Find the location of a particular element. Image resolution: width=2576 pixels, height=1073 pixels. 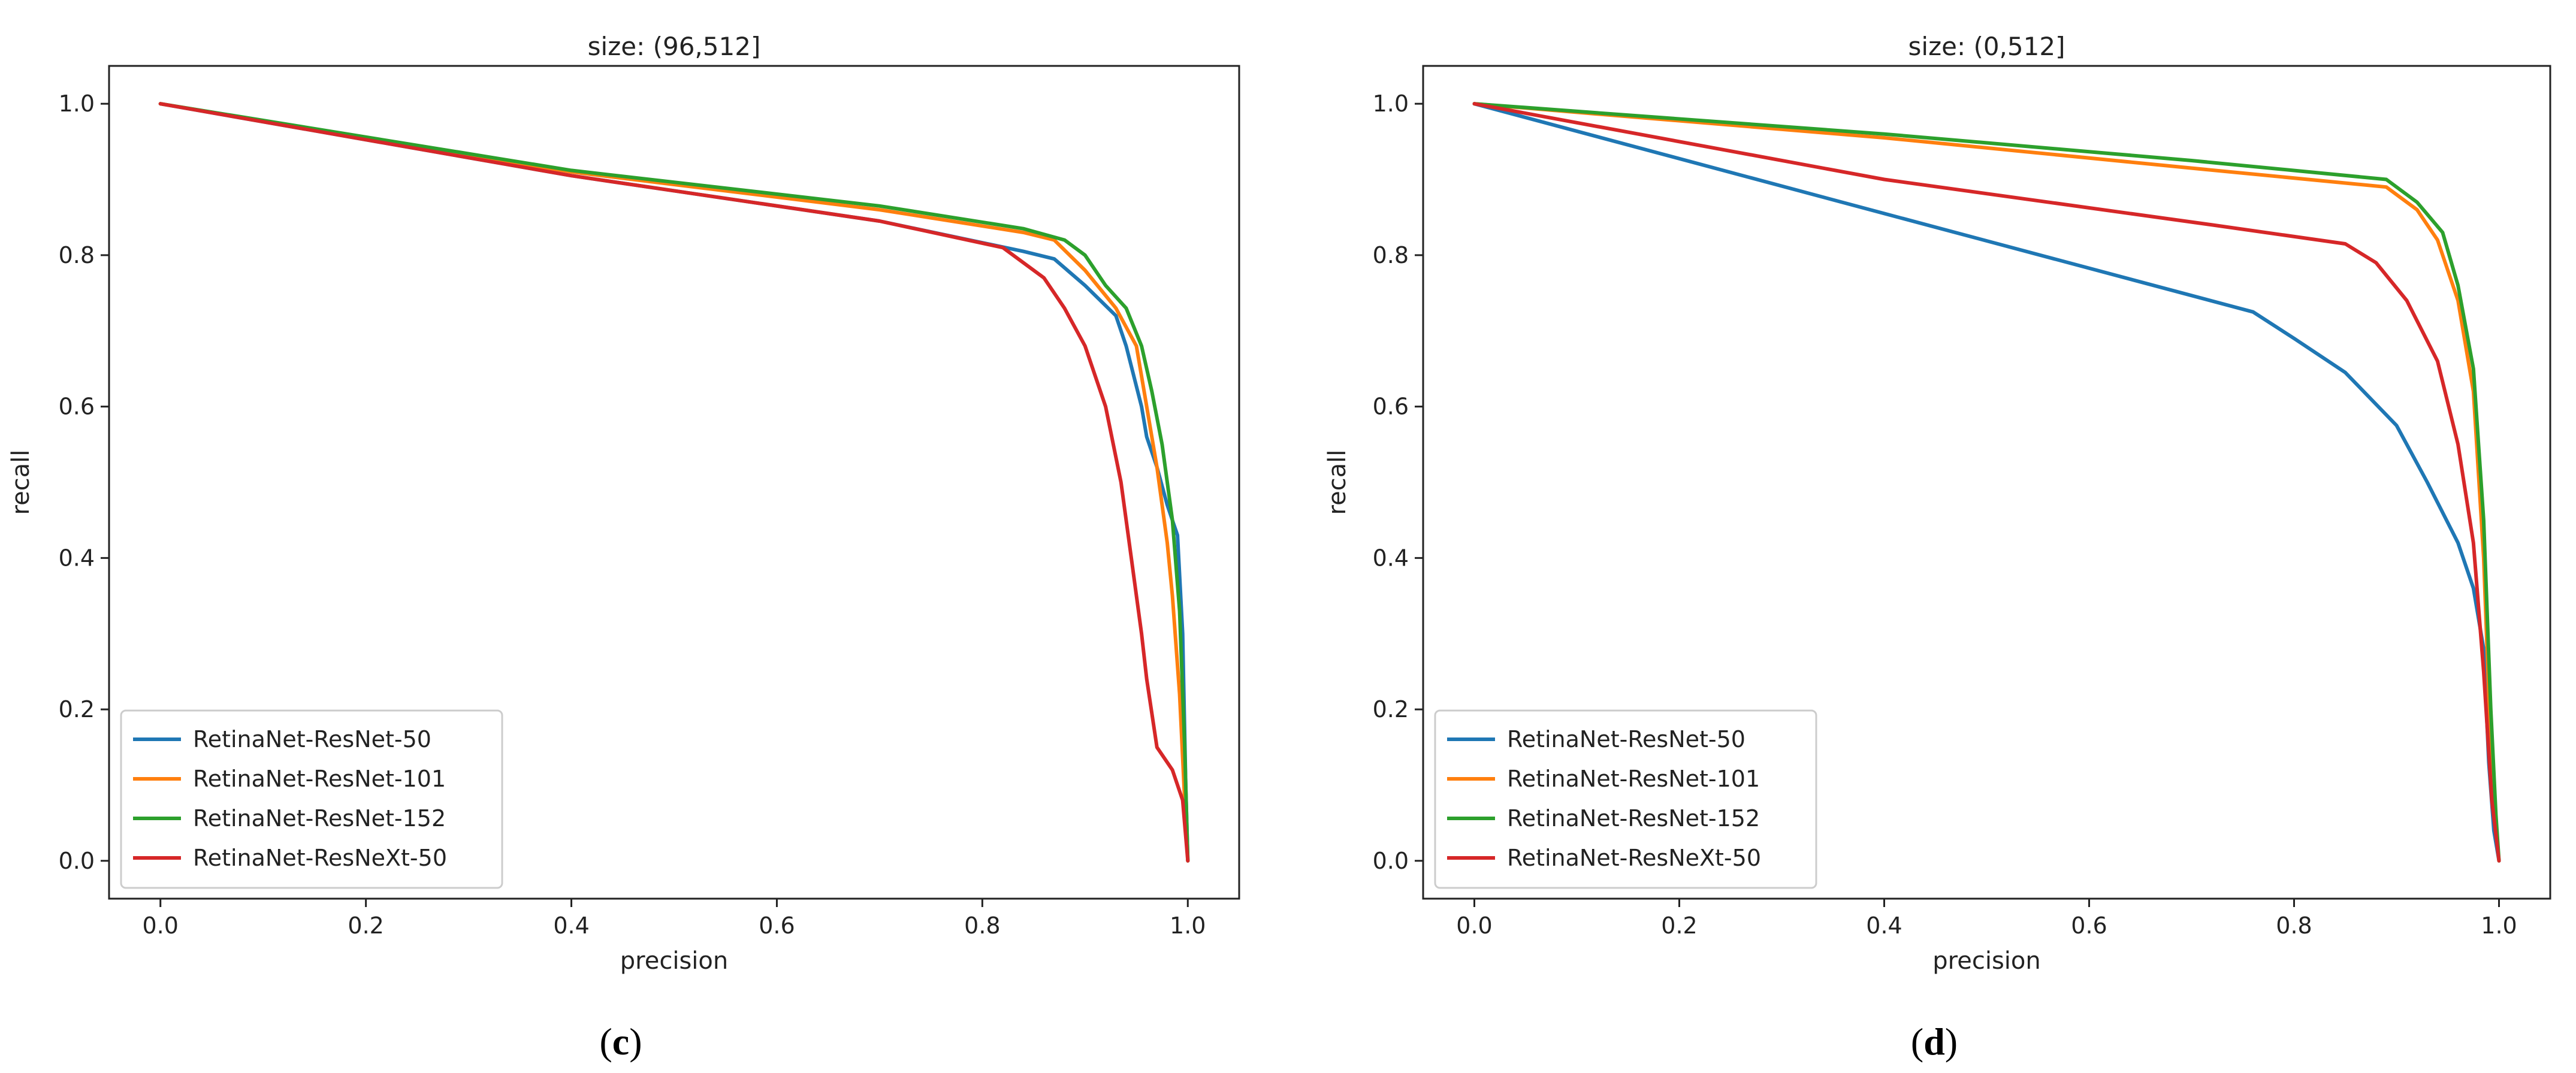

panel-caption: (c) is located at coordinates (620, 1041).